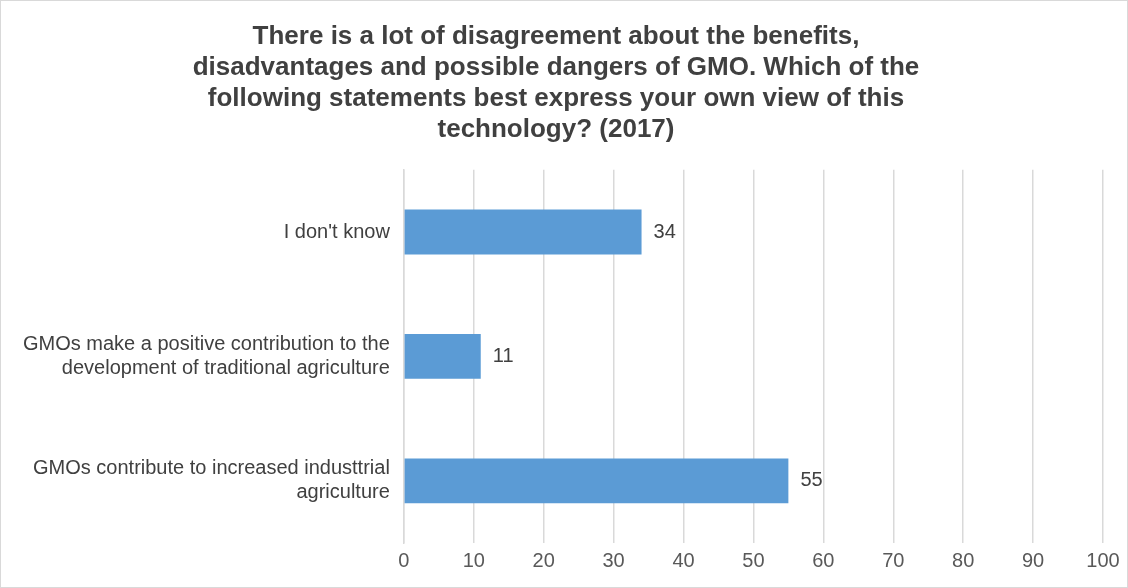 The width and height of the screenshot is (1128, 588). Describe the element at coordinates (1103, 559) in the screenshot. I see `x-tick-label: 100` at that location.